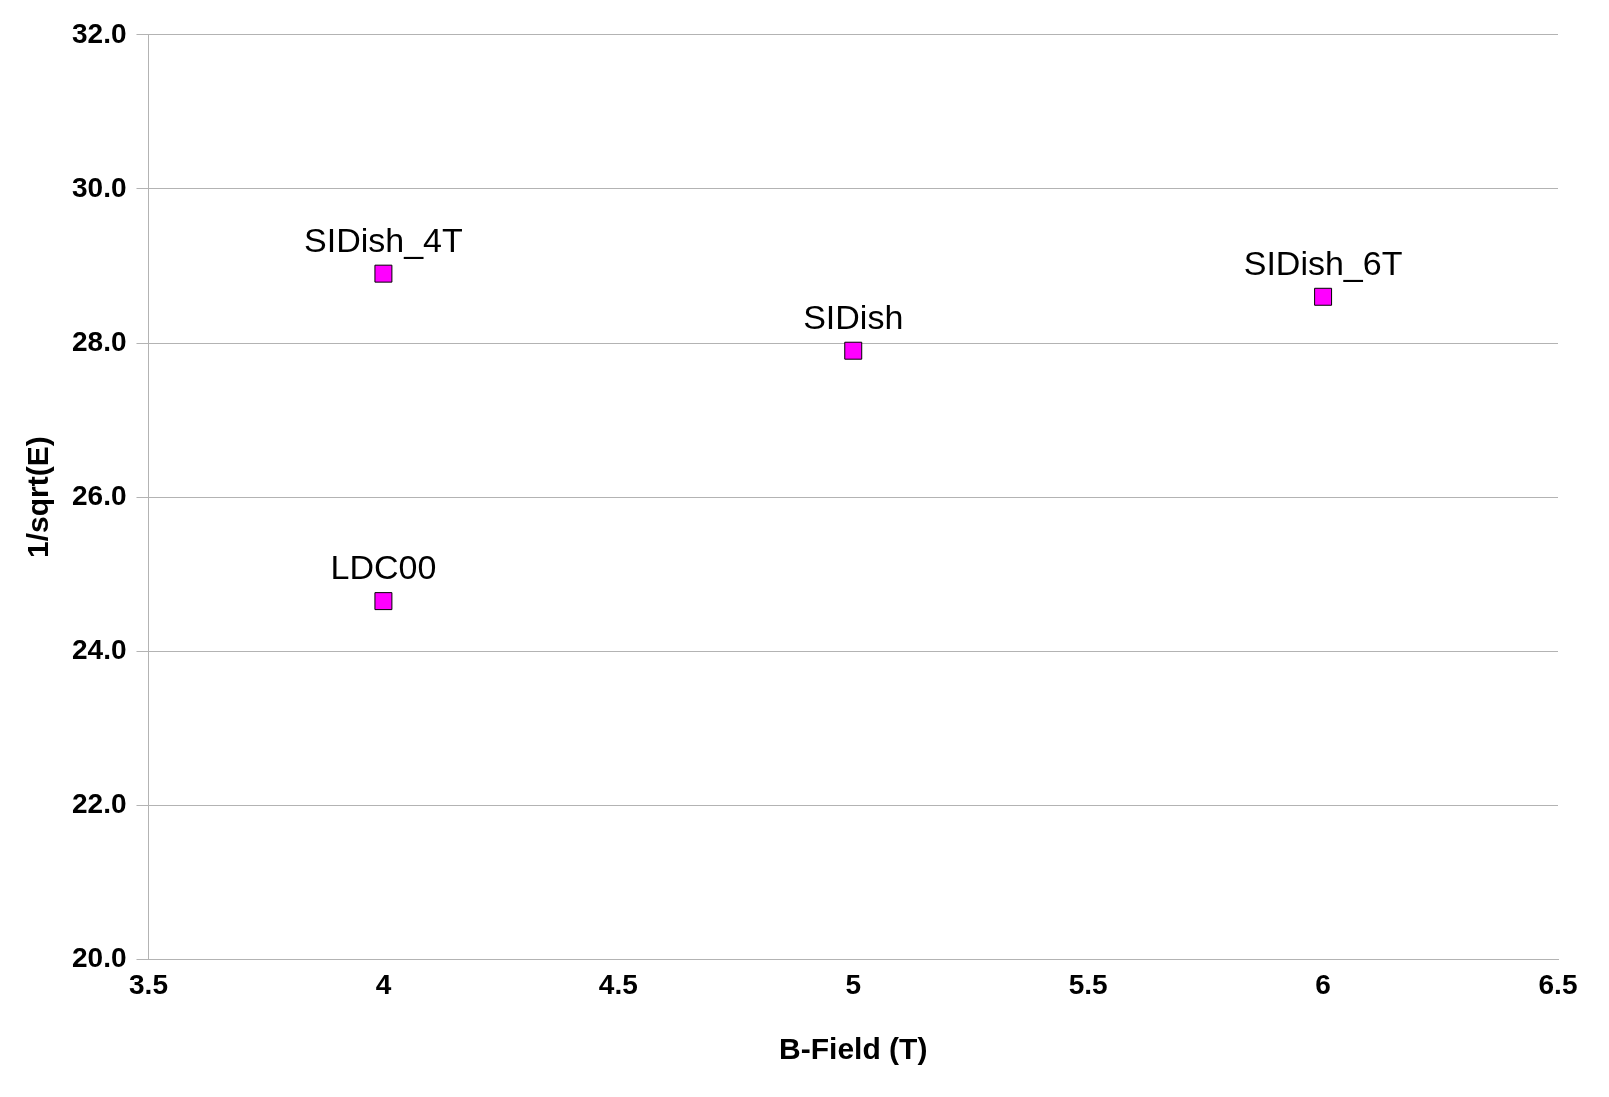  Describe the element at coordinates (853, 984) in the screenshot. I see `x-tick-label: 5` at that location.